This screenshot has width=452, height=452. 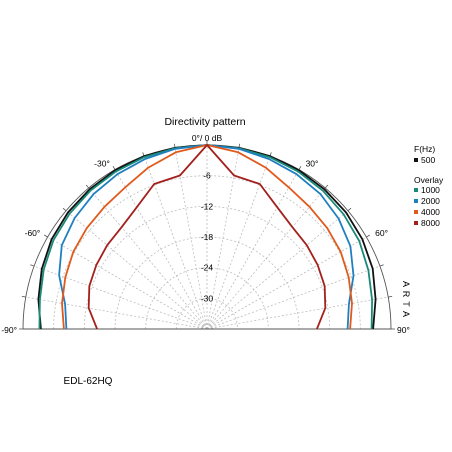 I want to click on legend-overlay-label: Overlay, so click(x=429, y=180).